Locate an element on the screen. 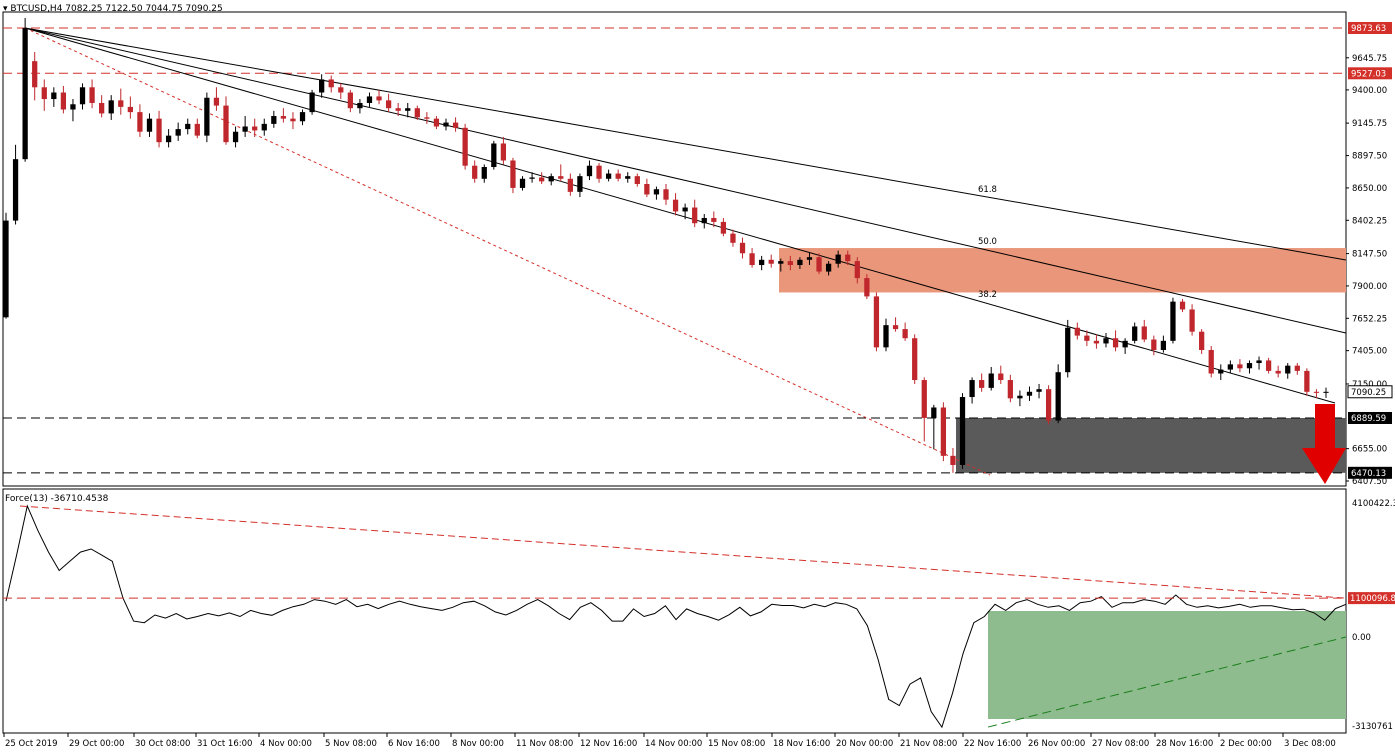  force-tick-label: -3130761 is located at coordinates (1372, 727).